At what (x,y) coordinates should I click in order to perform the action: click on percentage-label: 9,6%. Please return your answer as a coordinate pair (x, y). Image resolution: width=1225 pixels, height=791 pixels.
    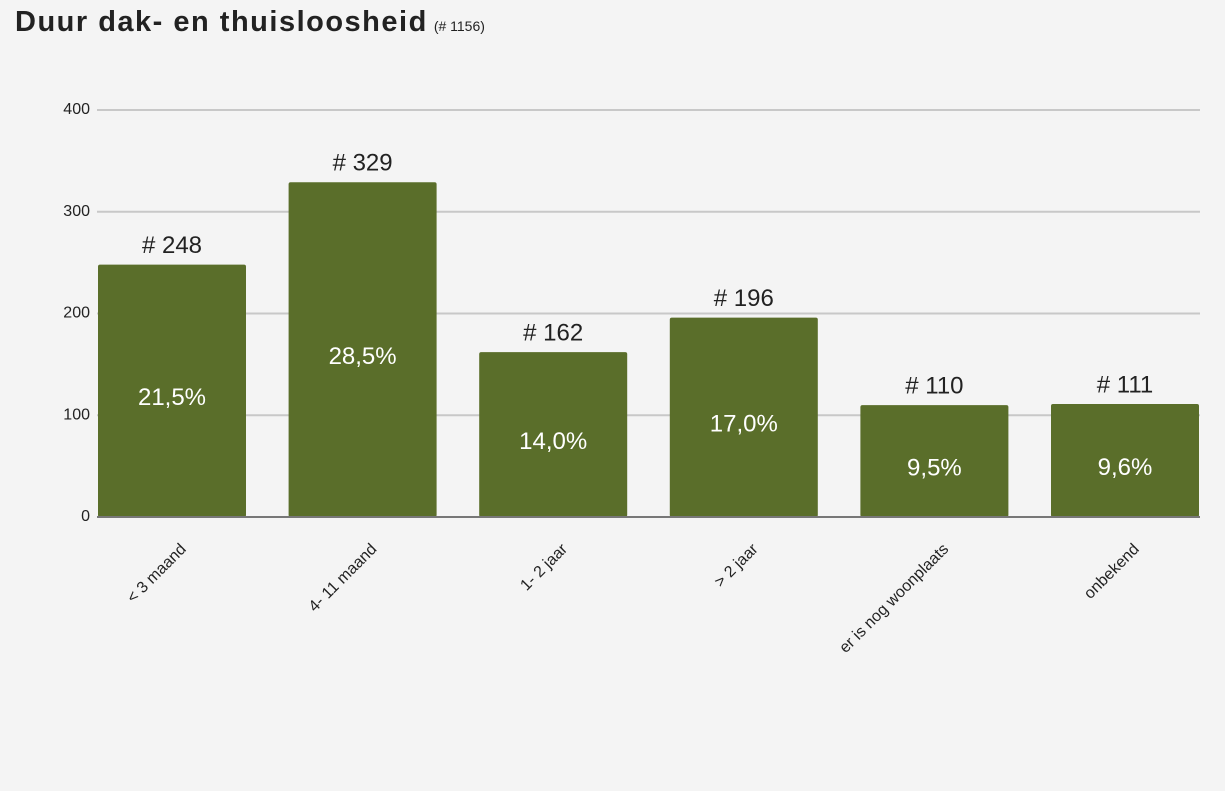
    Looking at the image, I should click on (1125, 467).